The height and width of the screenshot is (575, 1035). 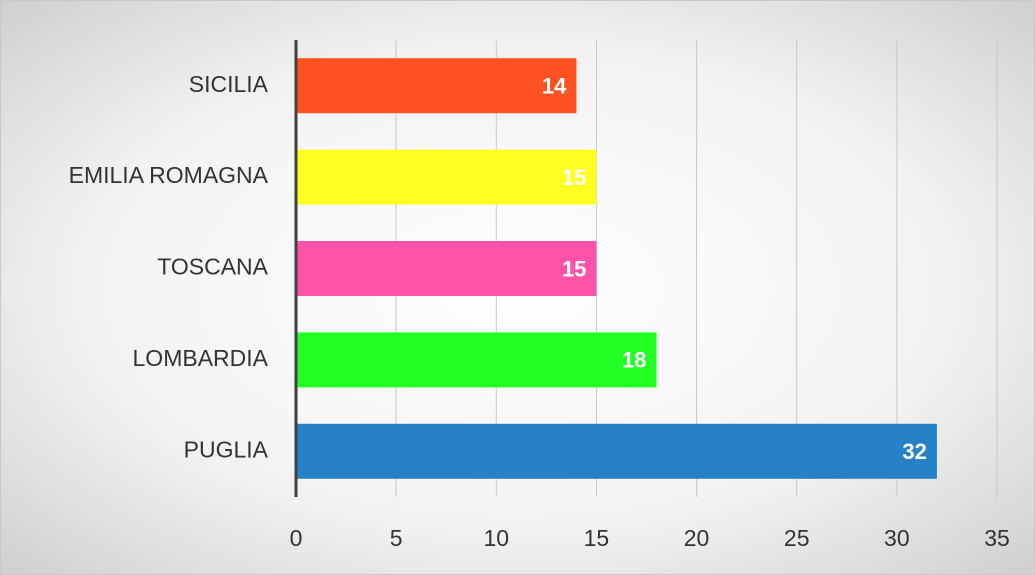 What do you see at coordinates (597, 538) in the screenshot?
I see `x-tick-label: 15` at bounding box center [597, 538].